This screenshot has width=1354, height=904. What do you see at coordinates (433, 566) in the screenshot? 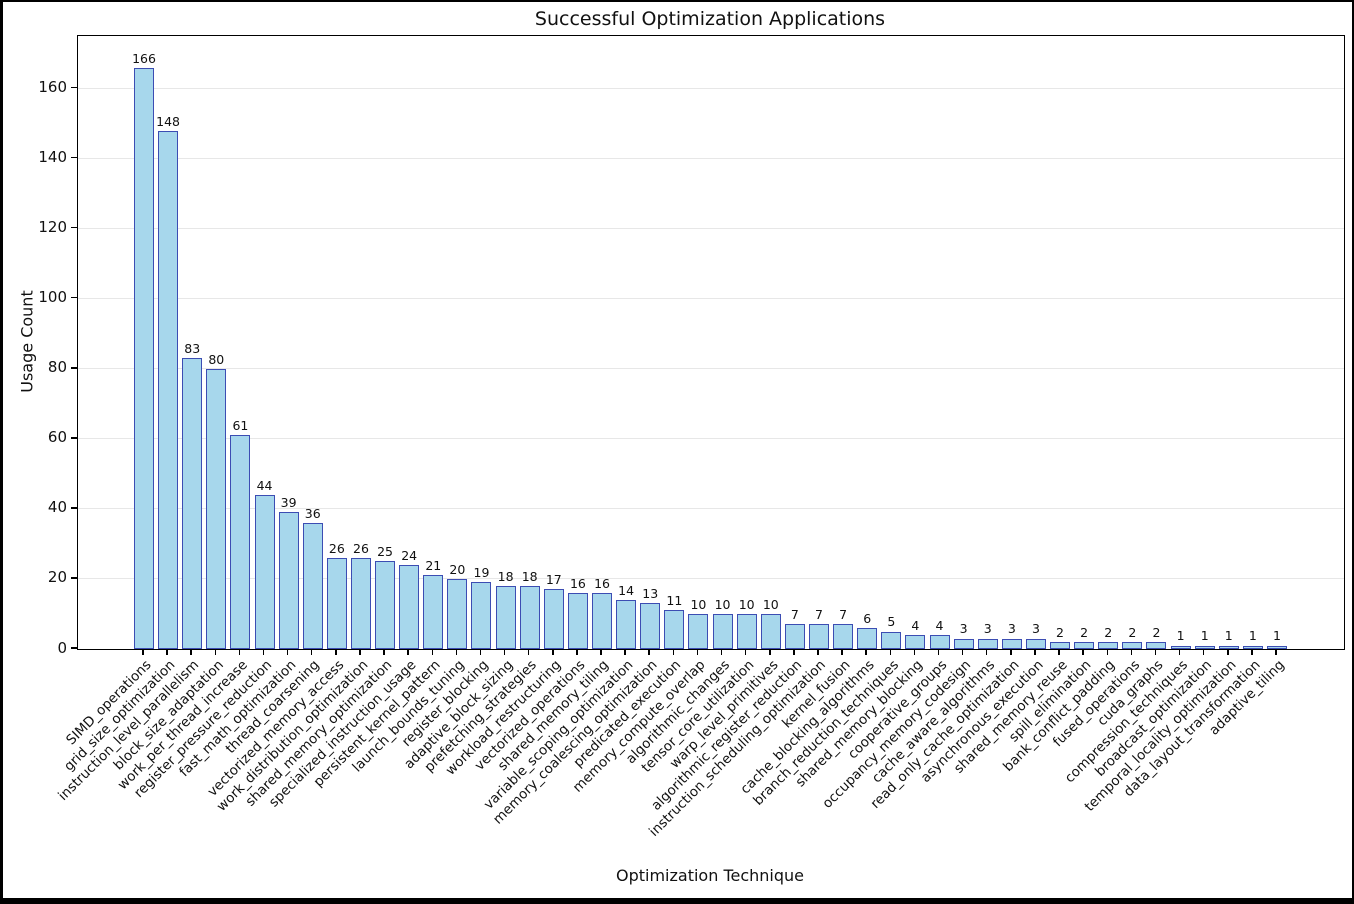
I see `bar-value-label: 21` at bounding box center [433, 566].